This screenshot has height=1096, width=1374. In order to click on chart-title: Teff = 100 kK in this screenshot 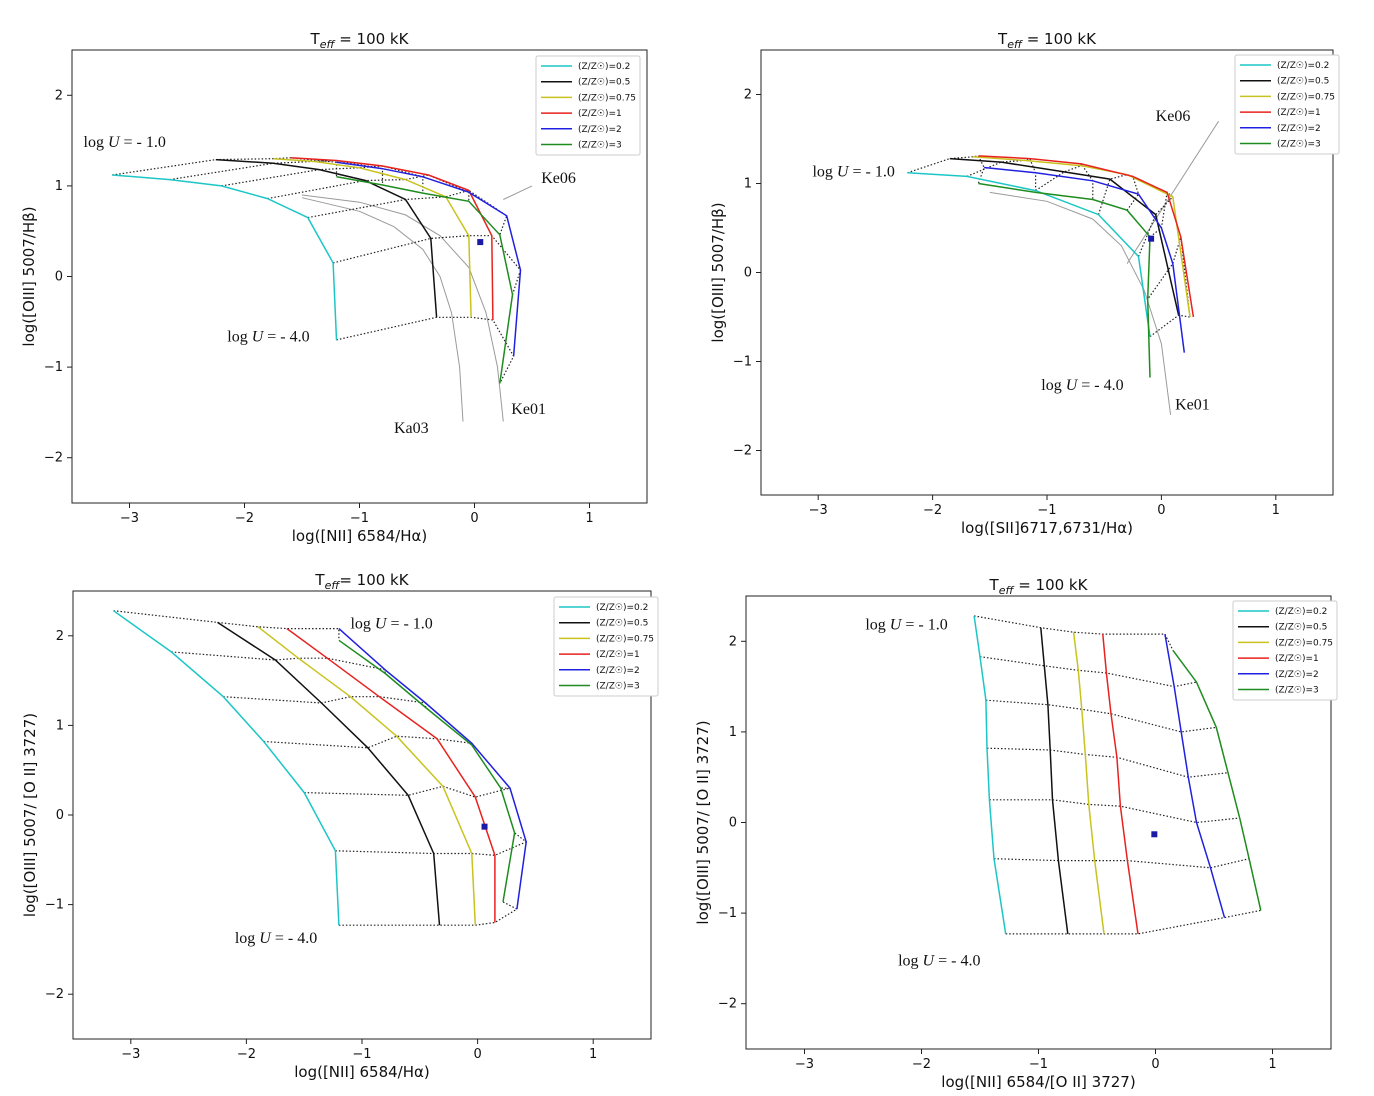, I will do `click(1039, 586)`.